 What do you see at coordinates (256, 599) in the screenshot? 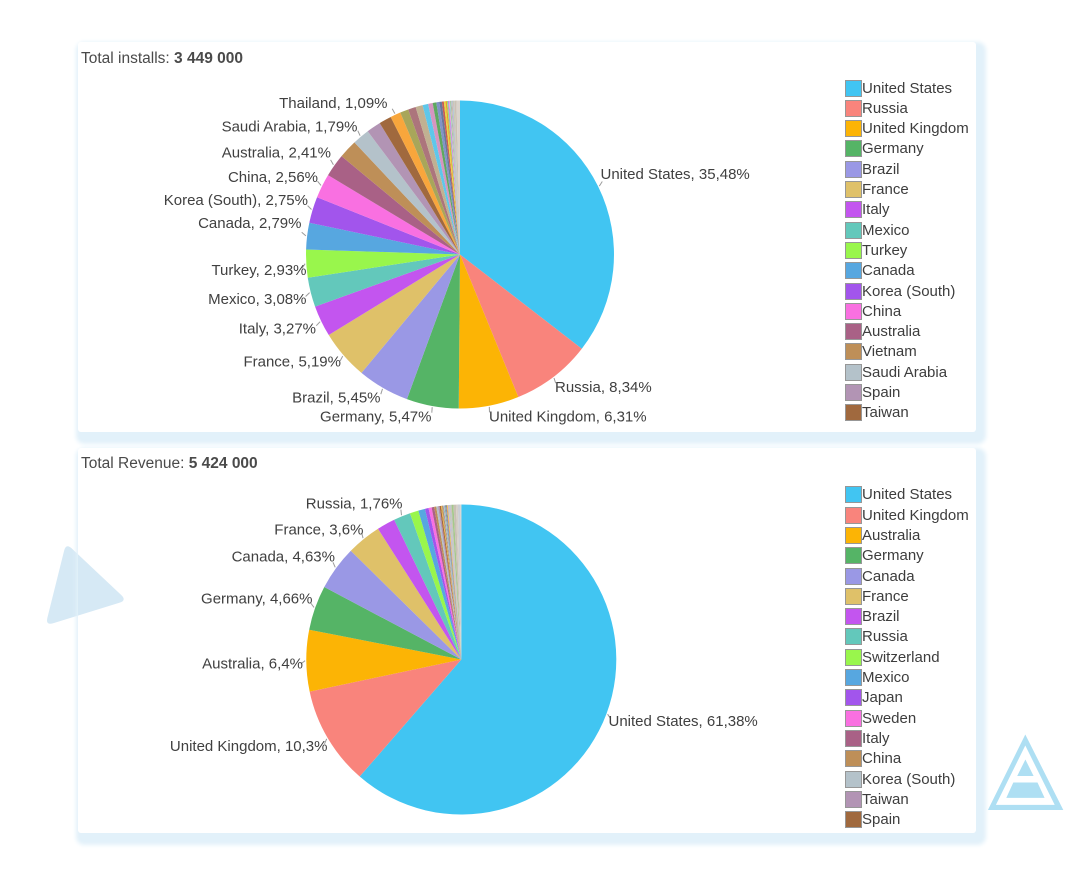
I see `svg-text: Germany, 4,66%` at bounding box center [256, 599].